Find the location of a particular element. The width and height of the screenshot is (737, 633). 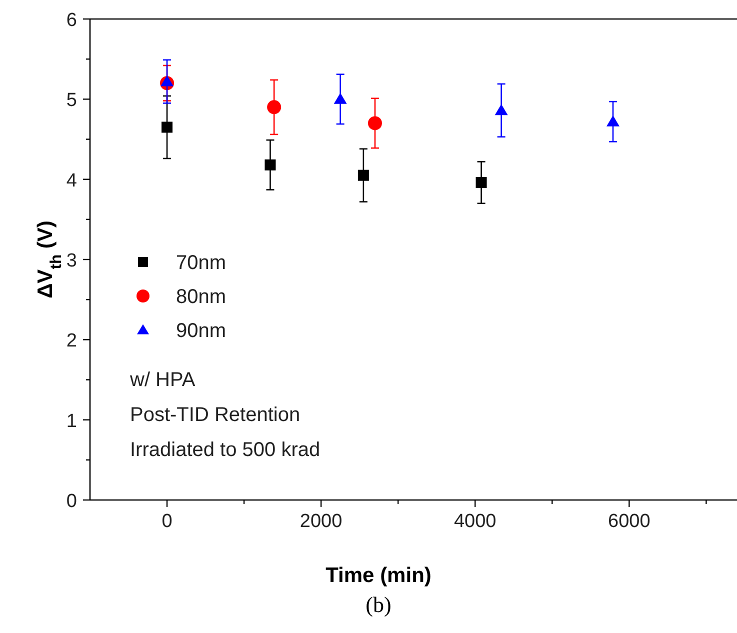

annotation: Irradiated to 500 krad is located at coordinates (225, 450).